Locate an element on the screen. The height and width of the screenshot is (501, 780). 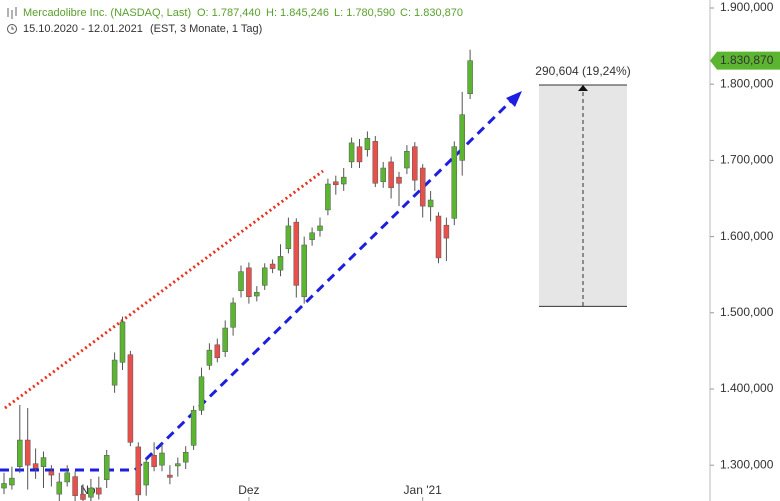
chart-title: Mercadolibre Inc. (NASDAQ, Last) is located at coordinates (107, 13).